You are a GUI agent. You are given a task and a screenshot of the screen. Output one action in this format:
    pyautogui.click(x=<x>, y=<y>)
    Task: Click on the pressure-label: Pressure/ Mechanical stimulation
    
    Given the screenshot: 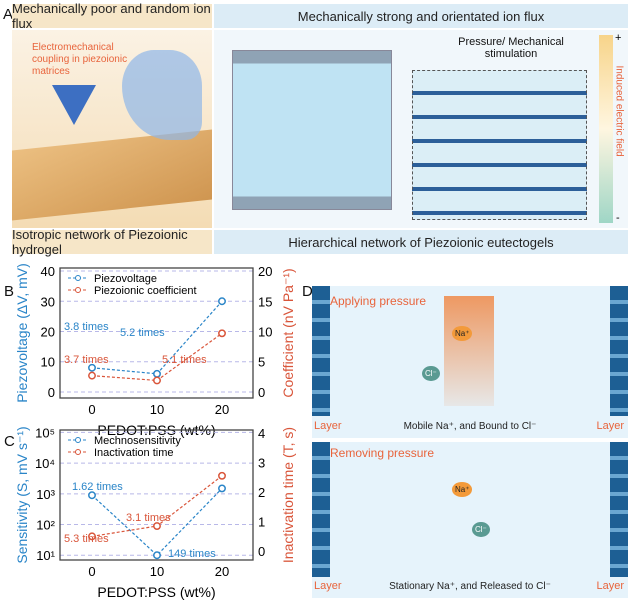 What is the action you would take?
    pyautogui.click(x=511, y=48)
    